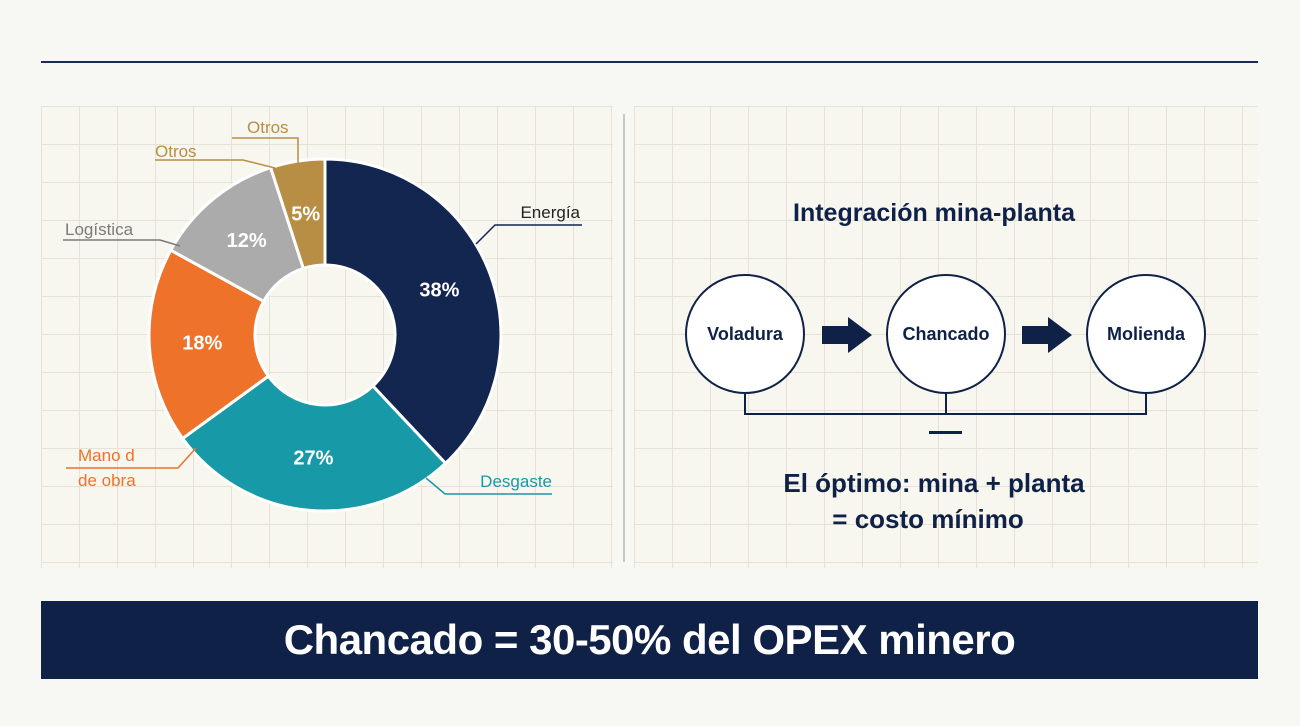  What do you see at coordinates (624, 338) in the screenshot?
I see `panel-divider` at bounding box center [624, 338].